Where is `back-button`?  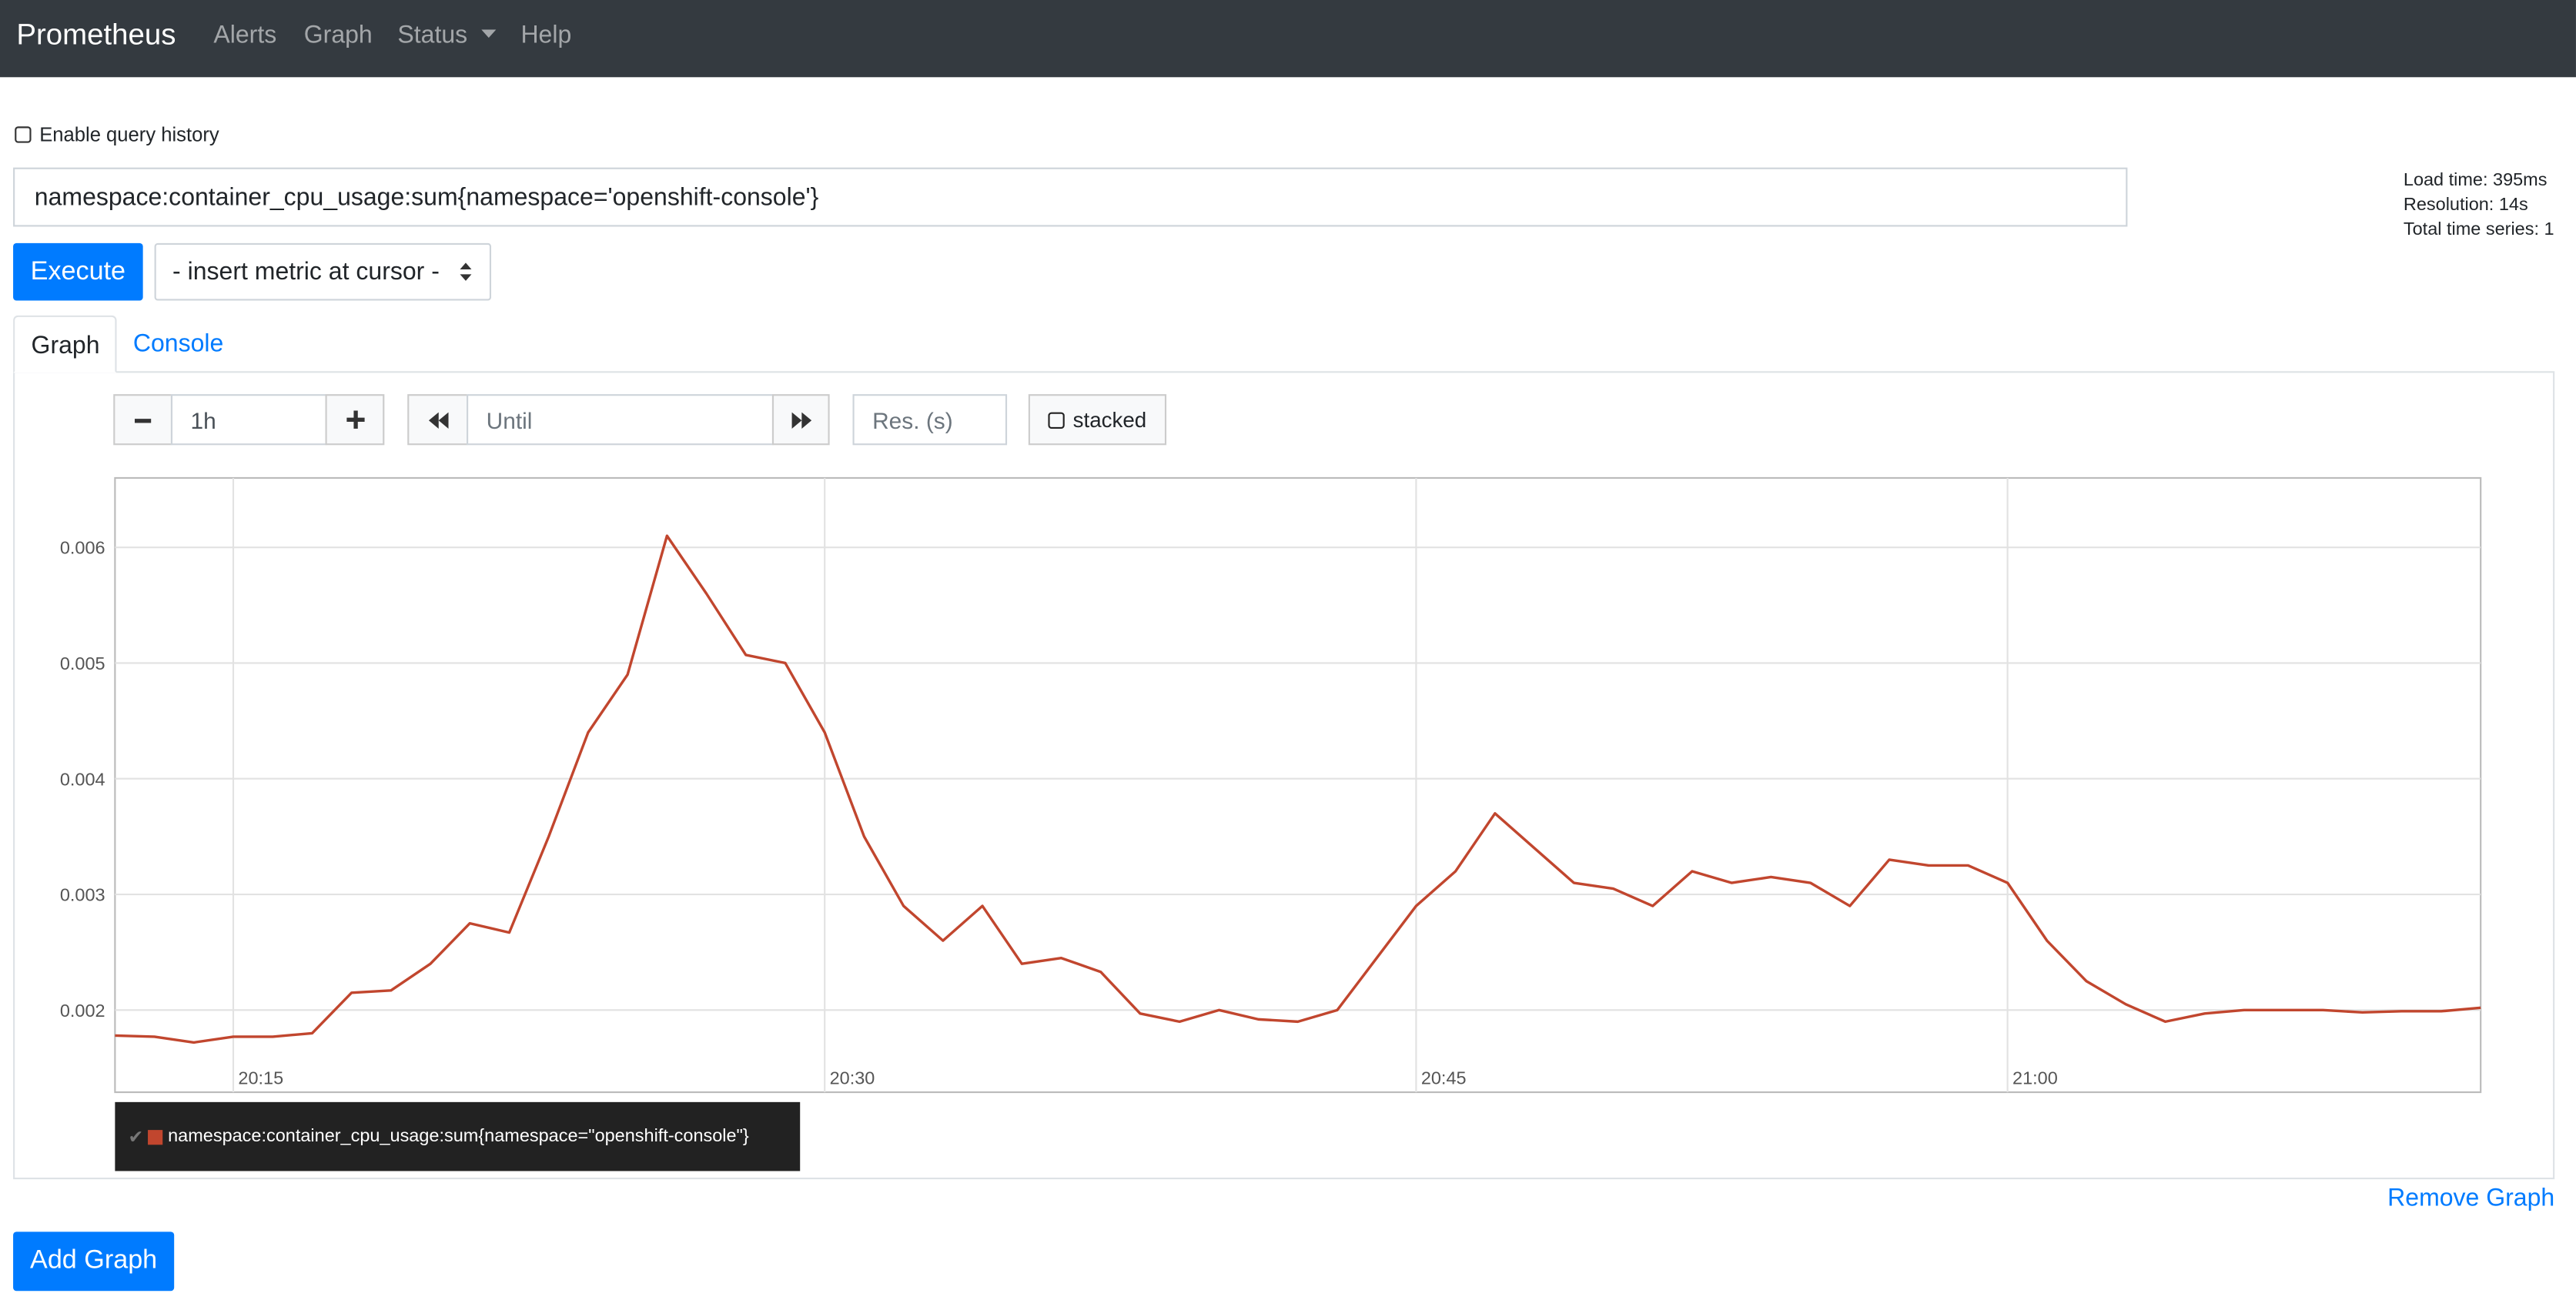
back-button is located at coordinates (438, 420).